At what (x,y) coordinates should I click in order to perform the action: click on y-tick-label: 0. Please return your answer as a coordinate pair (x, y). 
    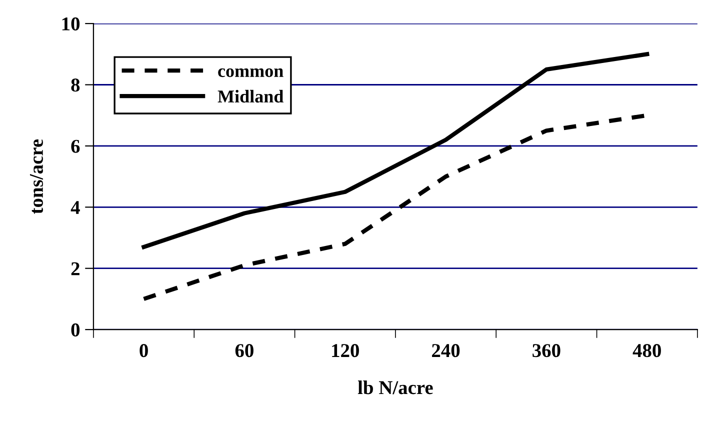
    Looking at the image, I should click on (75, 329).